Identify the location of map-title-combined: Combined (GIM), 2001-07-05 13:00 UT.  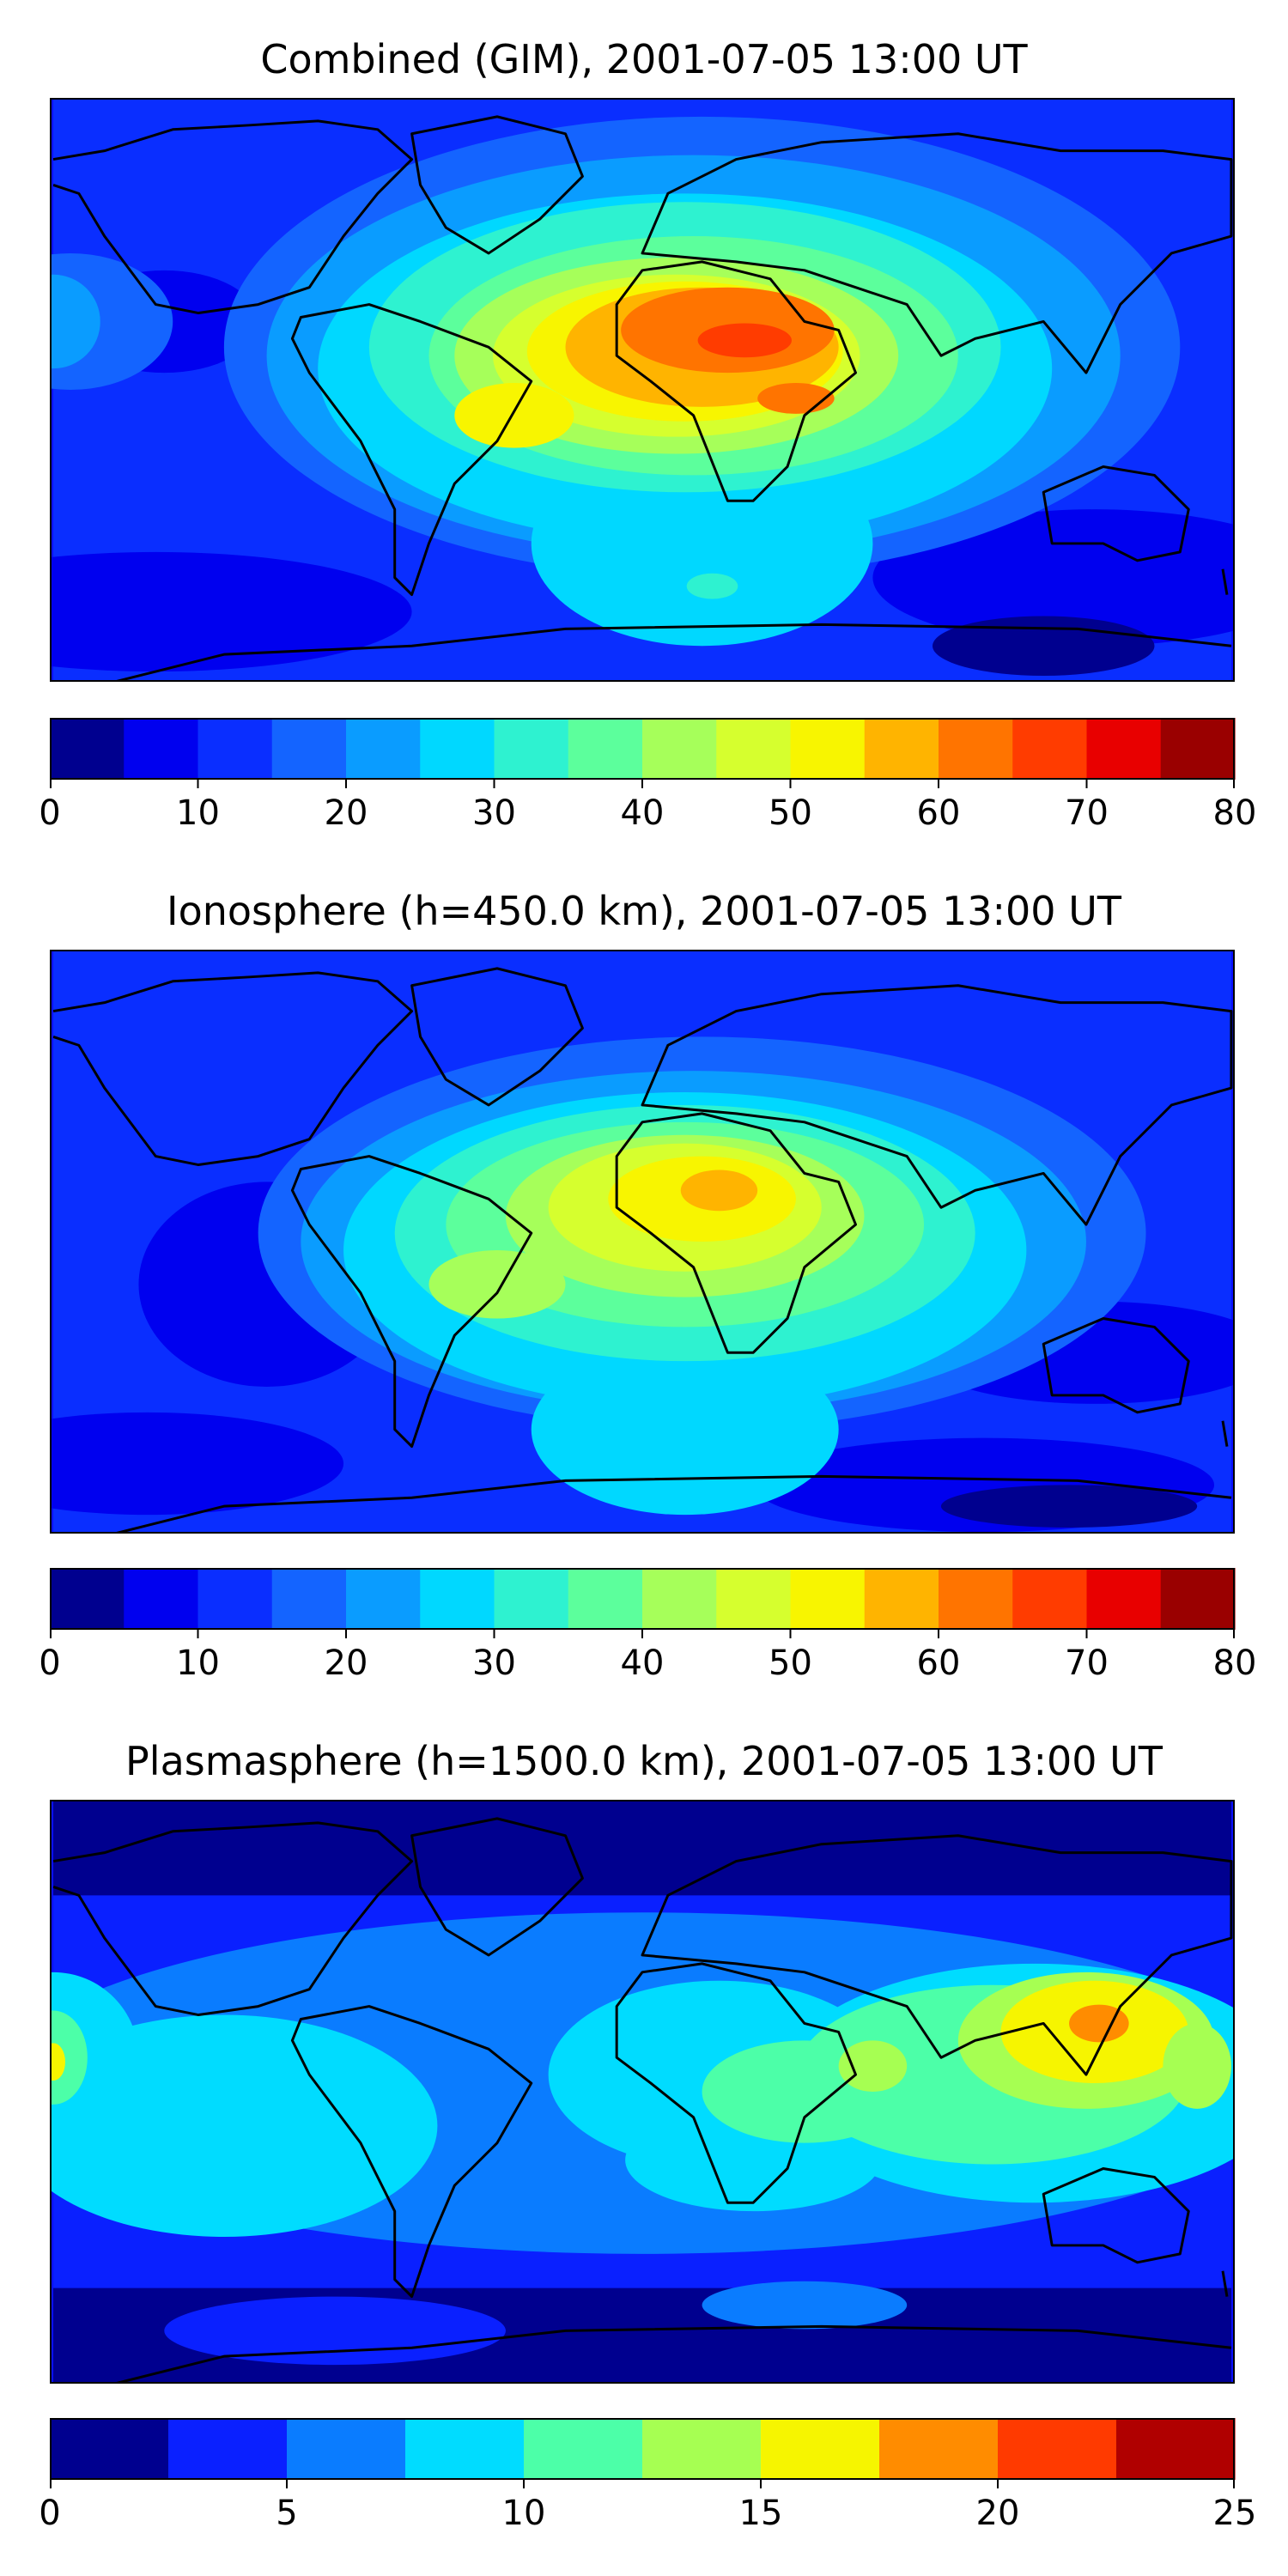
(644, 59).